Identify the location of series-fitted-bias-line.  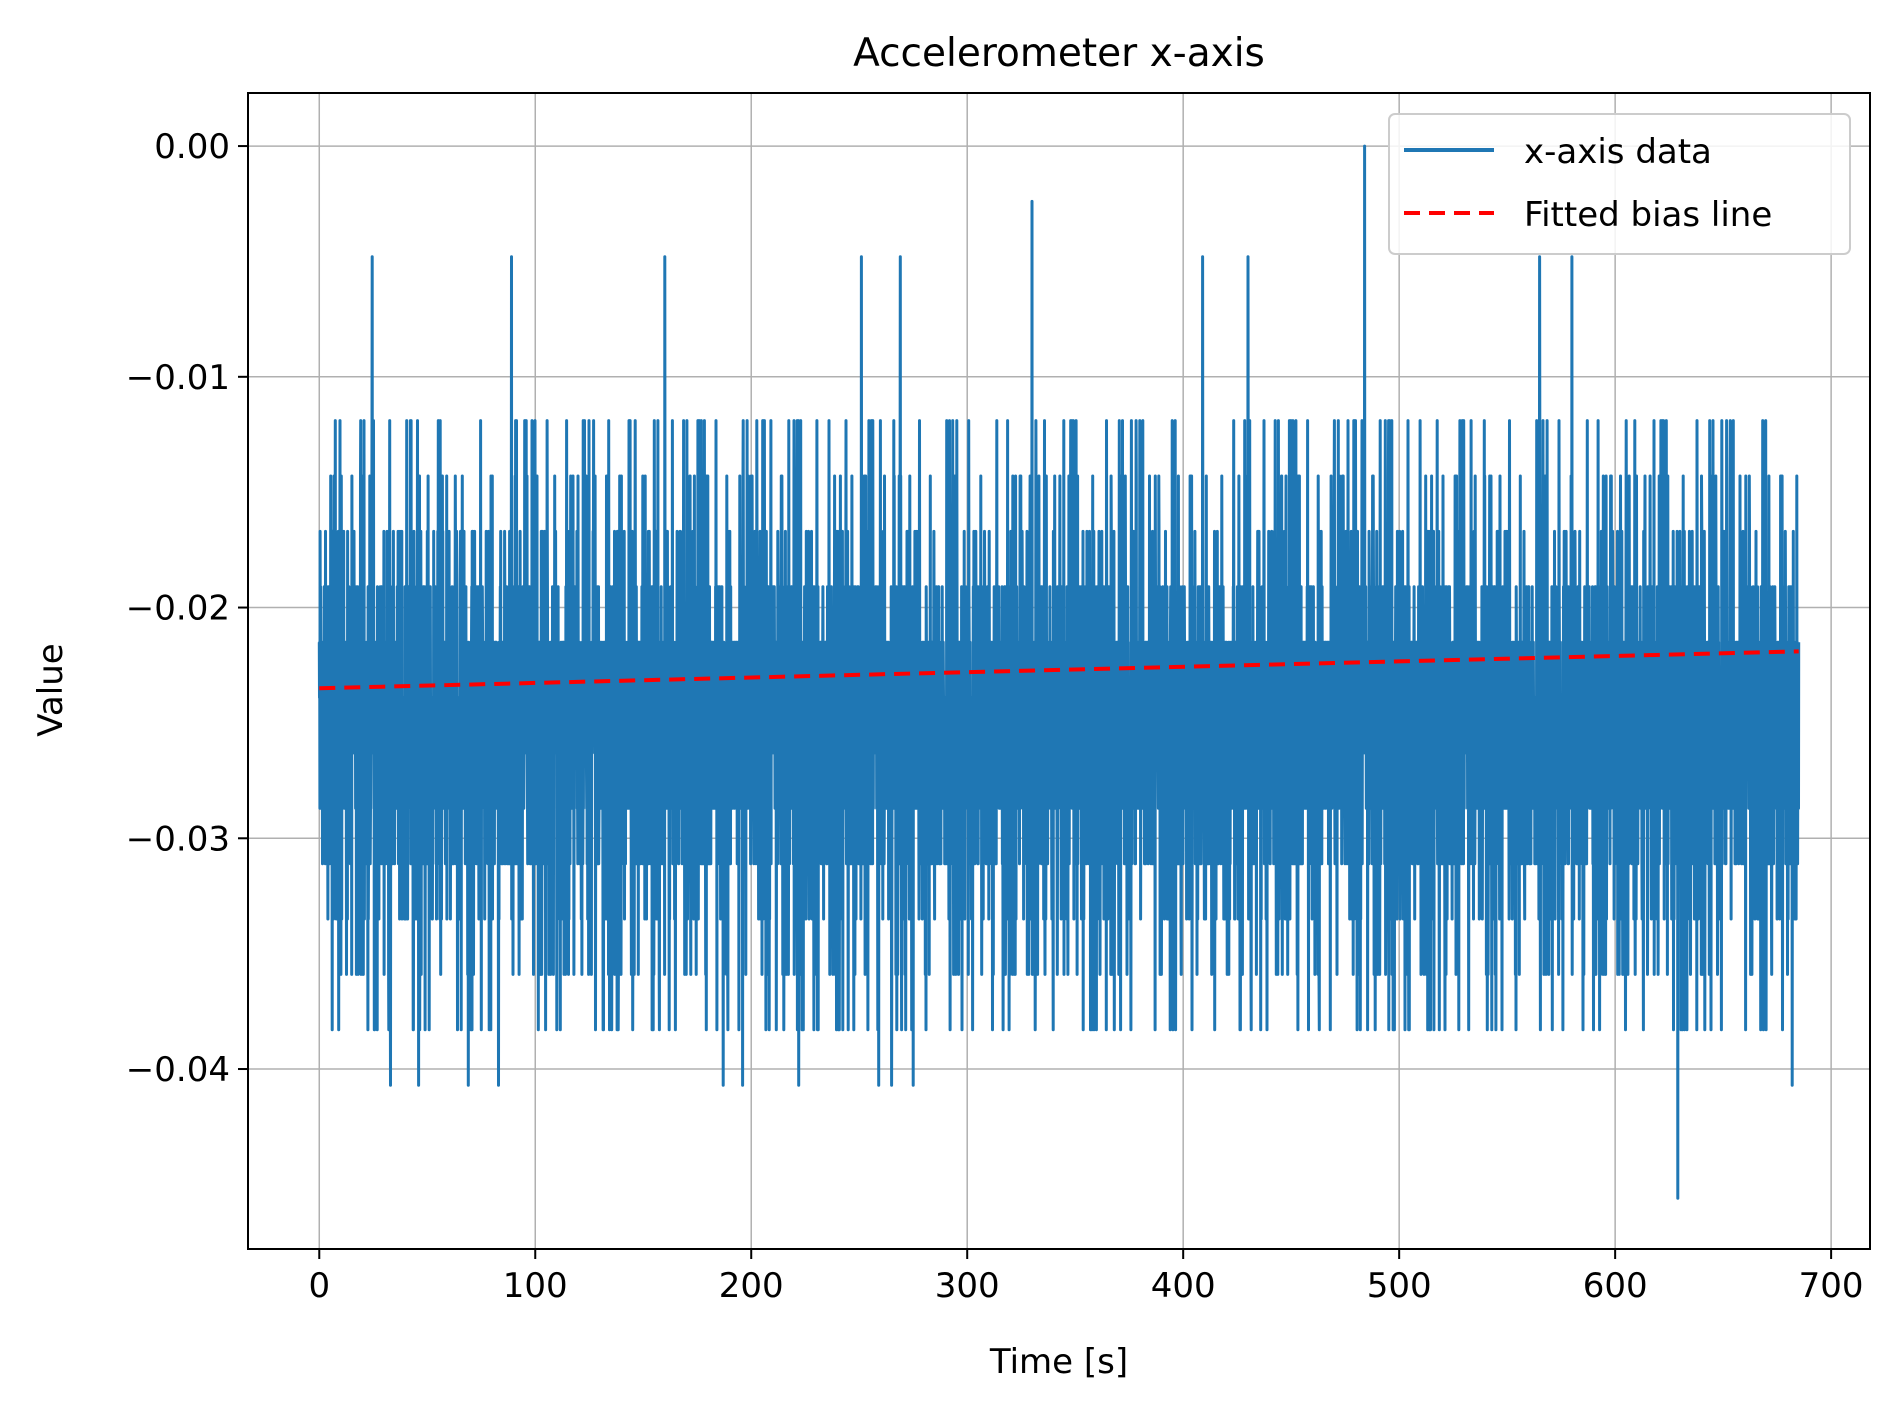
(1059, 670).